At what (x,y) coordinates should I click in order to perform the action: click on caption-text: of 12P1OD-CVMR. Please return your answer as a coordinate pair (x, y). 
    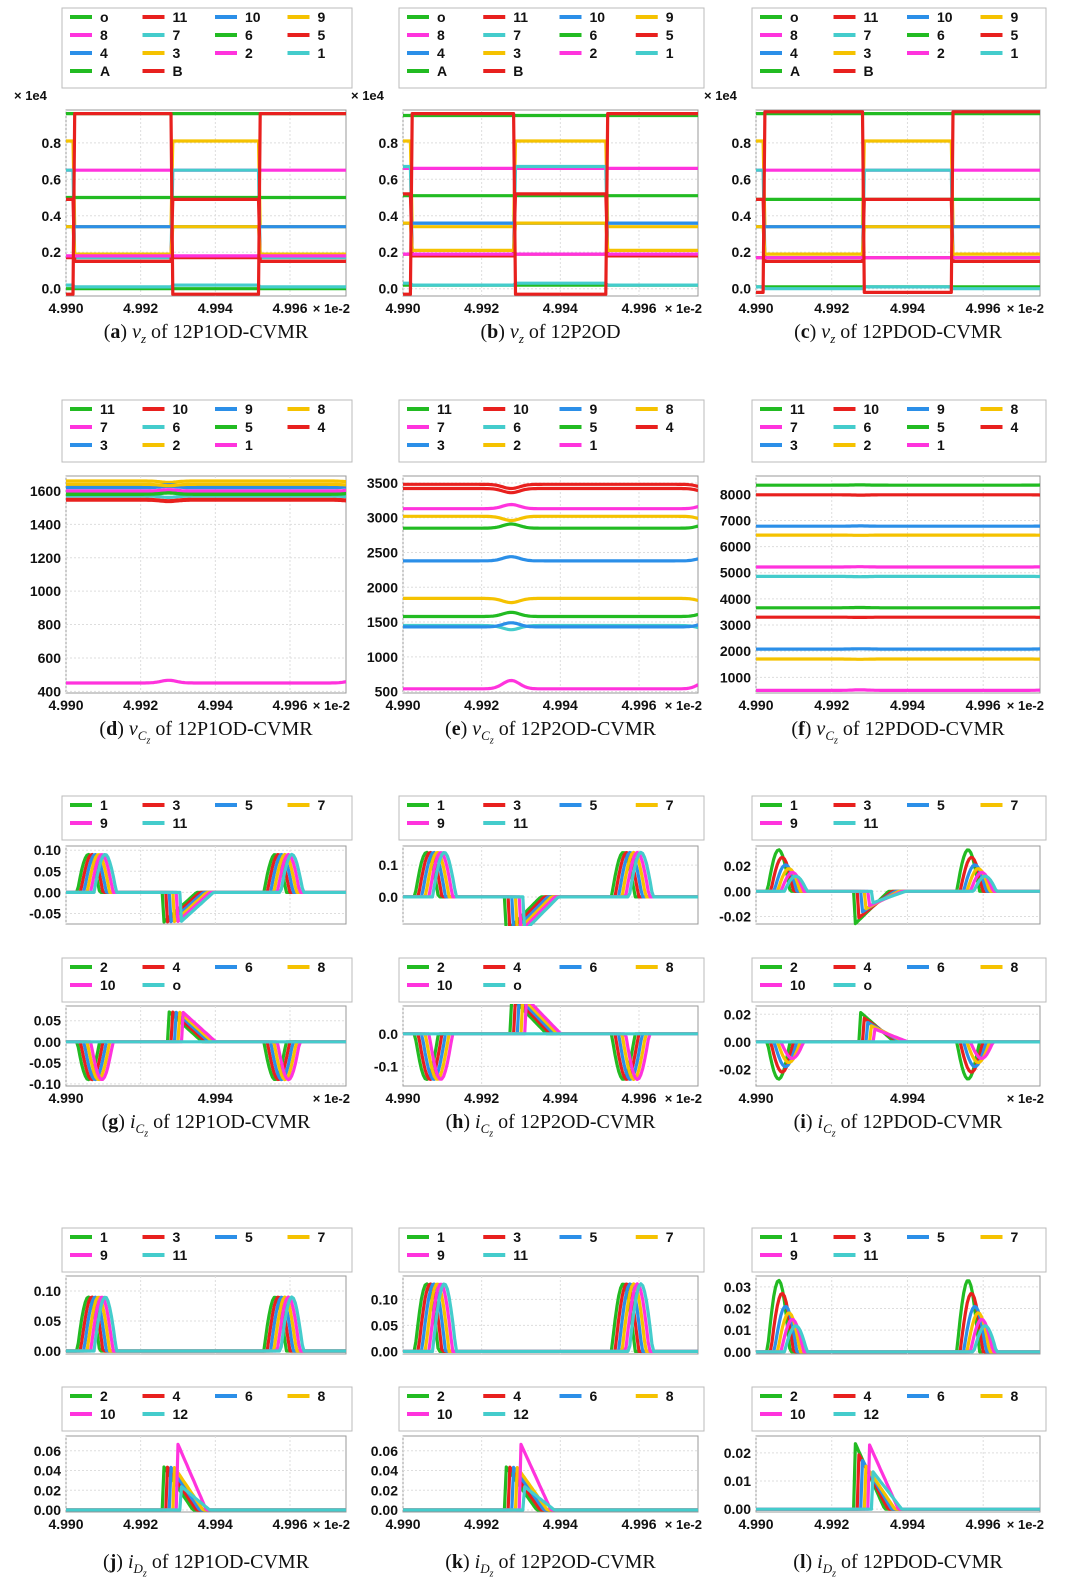
    Looking at the image, I should click on (232, 1122).